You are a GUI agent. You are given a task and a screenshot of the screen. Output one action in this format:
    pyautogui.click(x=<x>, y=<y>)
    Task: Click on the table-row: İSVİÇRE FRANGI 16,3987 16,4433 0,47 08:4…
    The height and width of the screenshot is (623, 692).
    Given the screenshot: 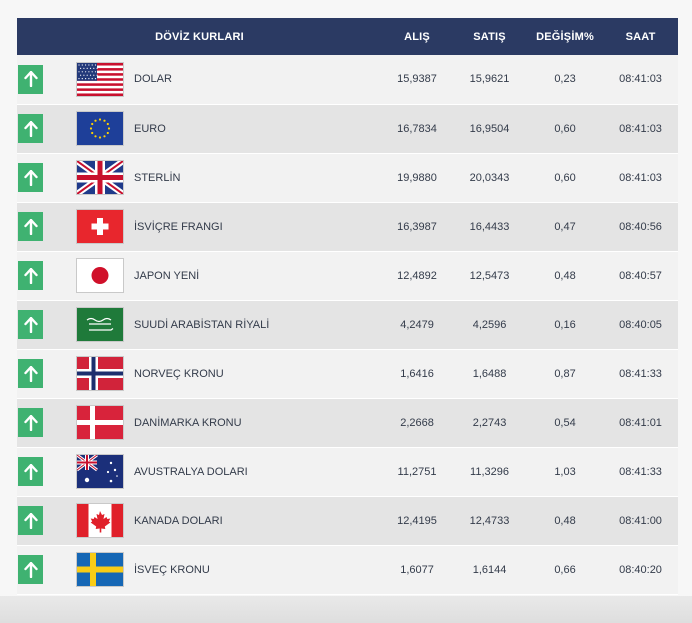 What is the action you would take?
    pyautogui.click(x=348, y=226)
    